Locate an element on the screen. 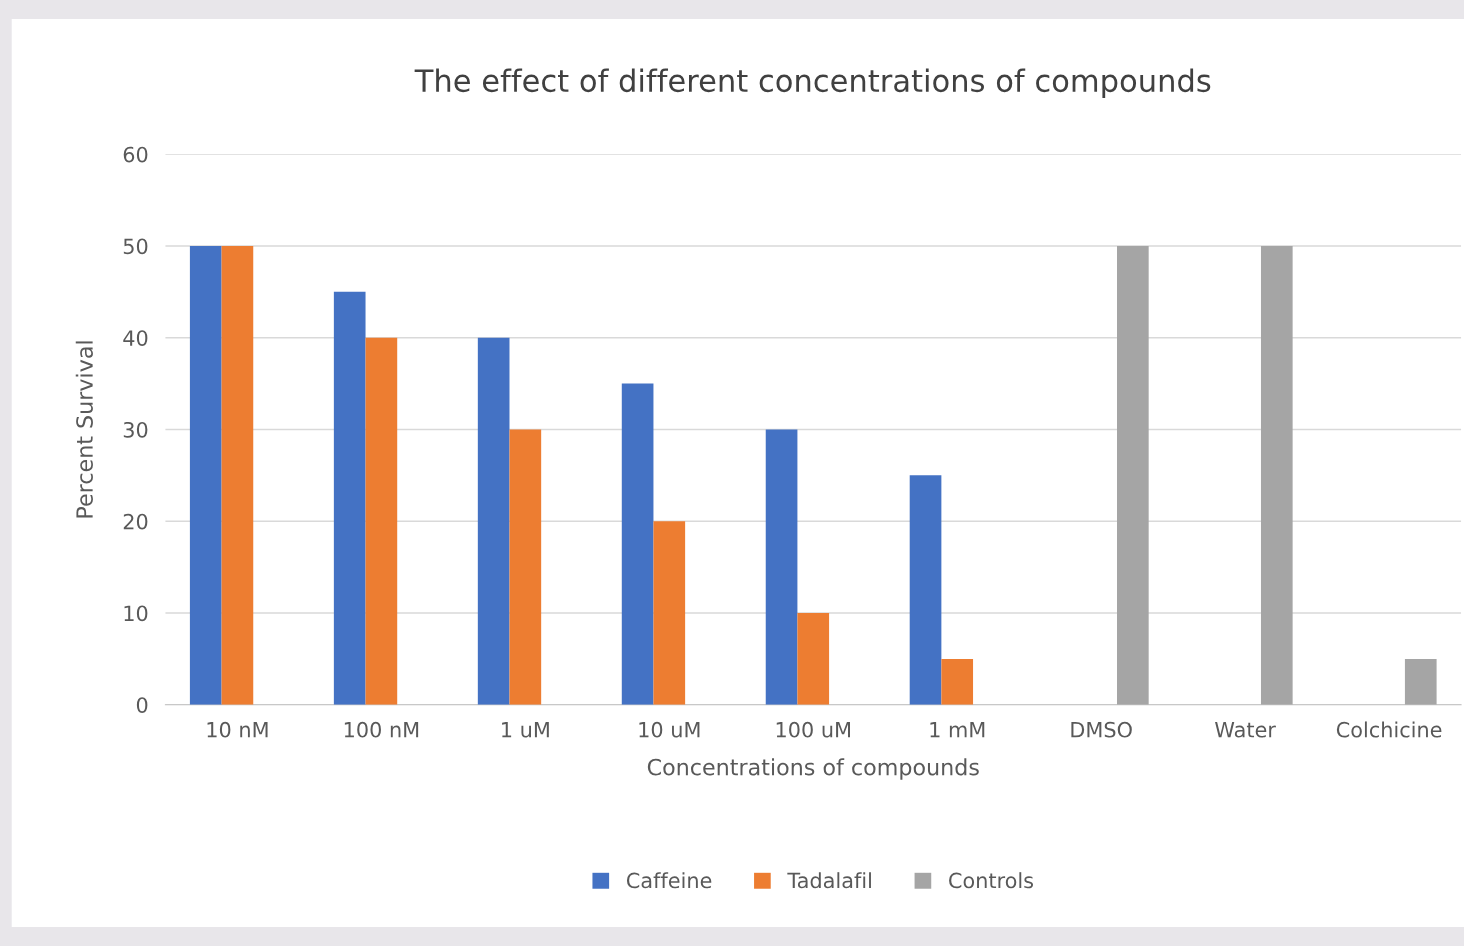 The image size is (1464, 946). x-tick-label: 10 nM is located at coordinates (237, 729).